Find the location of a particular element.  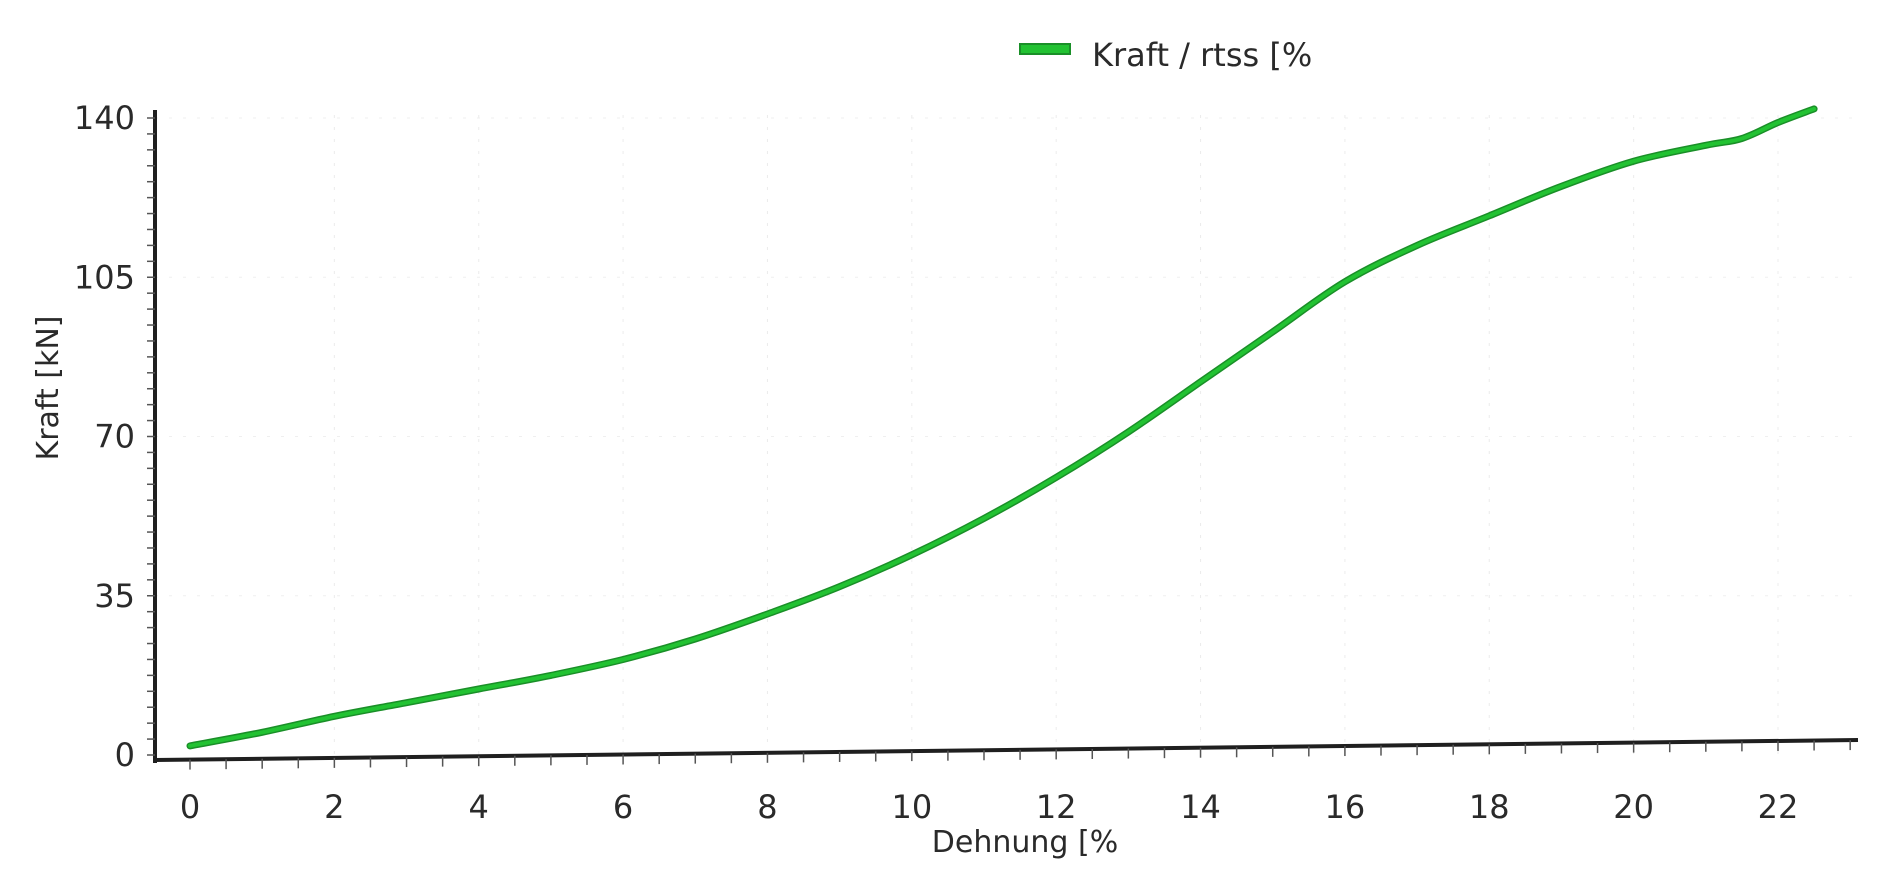

x-tick-label: 12 is located at coordinates (1056, 807).